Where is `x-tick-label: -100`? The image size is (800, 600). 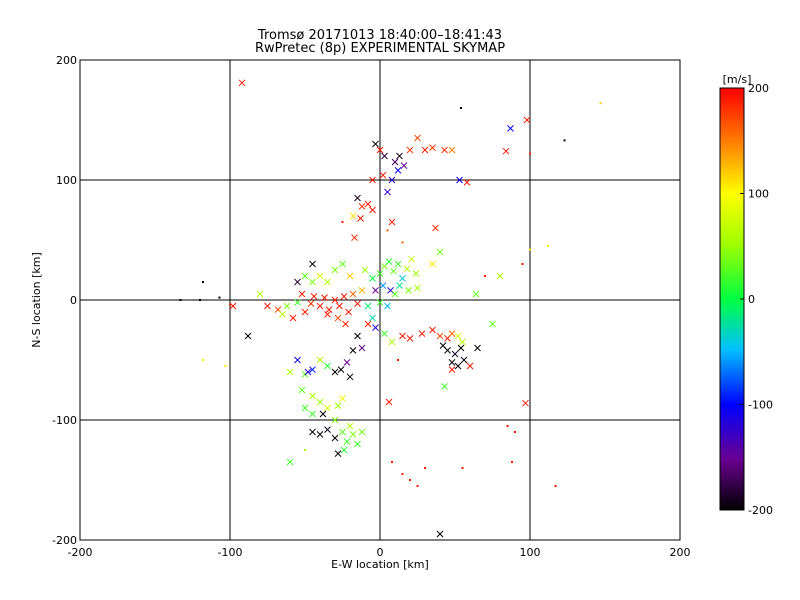 x-tick-label: -100 is located at coordinates (230, 552).